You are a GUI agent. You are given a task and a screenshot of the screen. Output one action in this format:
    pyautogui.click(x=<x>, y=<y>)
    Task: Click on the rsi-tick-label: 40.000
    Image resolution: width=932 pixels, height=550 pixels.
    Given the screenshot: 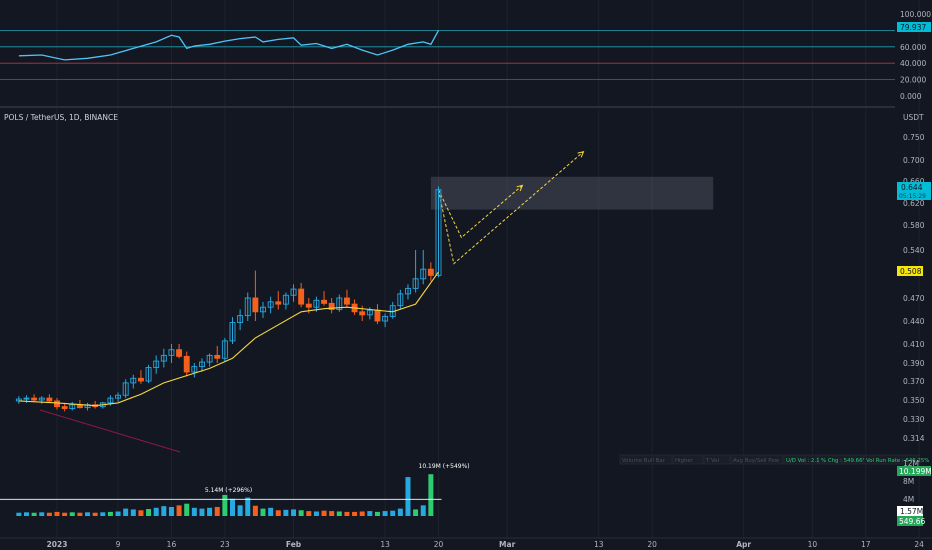 What is the action you would take?
    pyautogui.click(x=913, y=63)
    